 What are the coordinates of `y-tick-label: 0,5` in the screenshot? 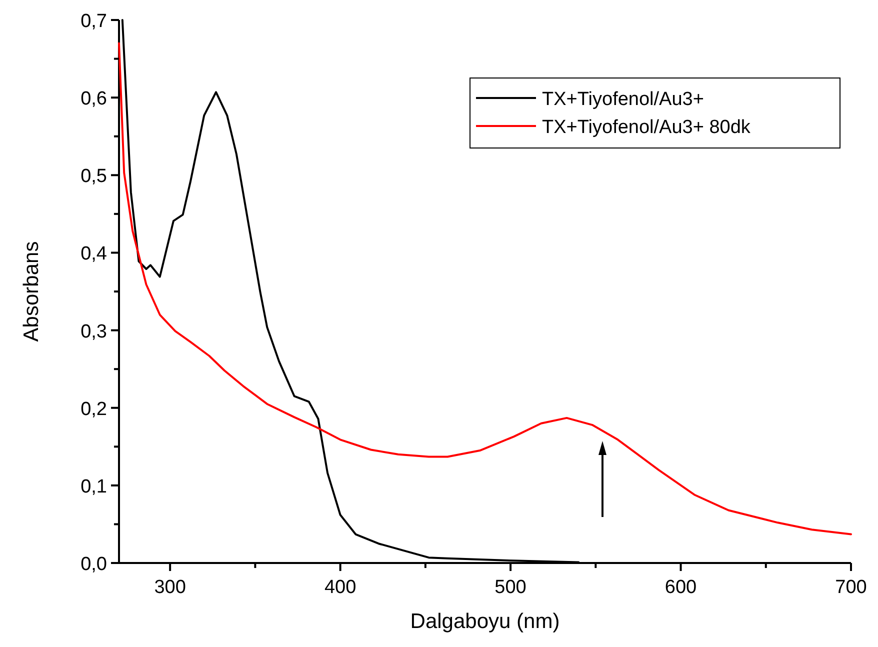 It's located at (93, 177).